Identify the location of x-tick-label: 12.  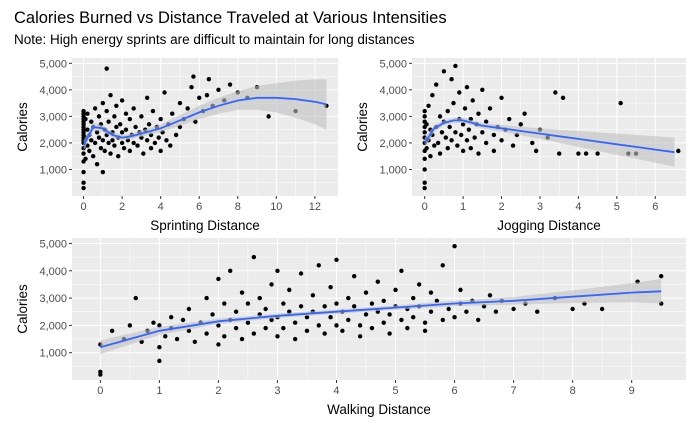
(315, 207).